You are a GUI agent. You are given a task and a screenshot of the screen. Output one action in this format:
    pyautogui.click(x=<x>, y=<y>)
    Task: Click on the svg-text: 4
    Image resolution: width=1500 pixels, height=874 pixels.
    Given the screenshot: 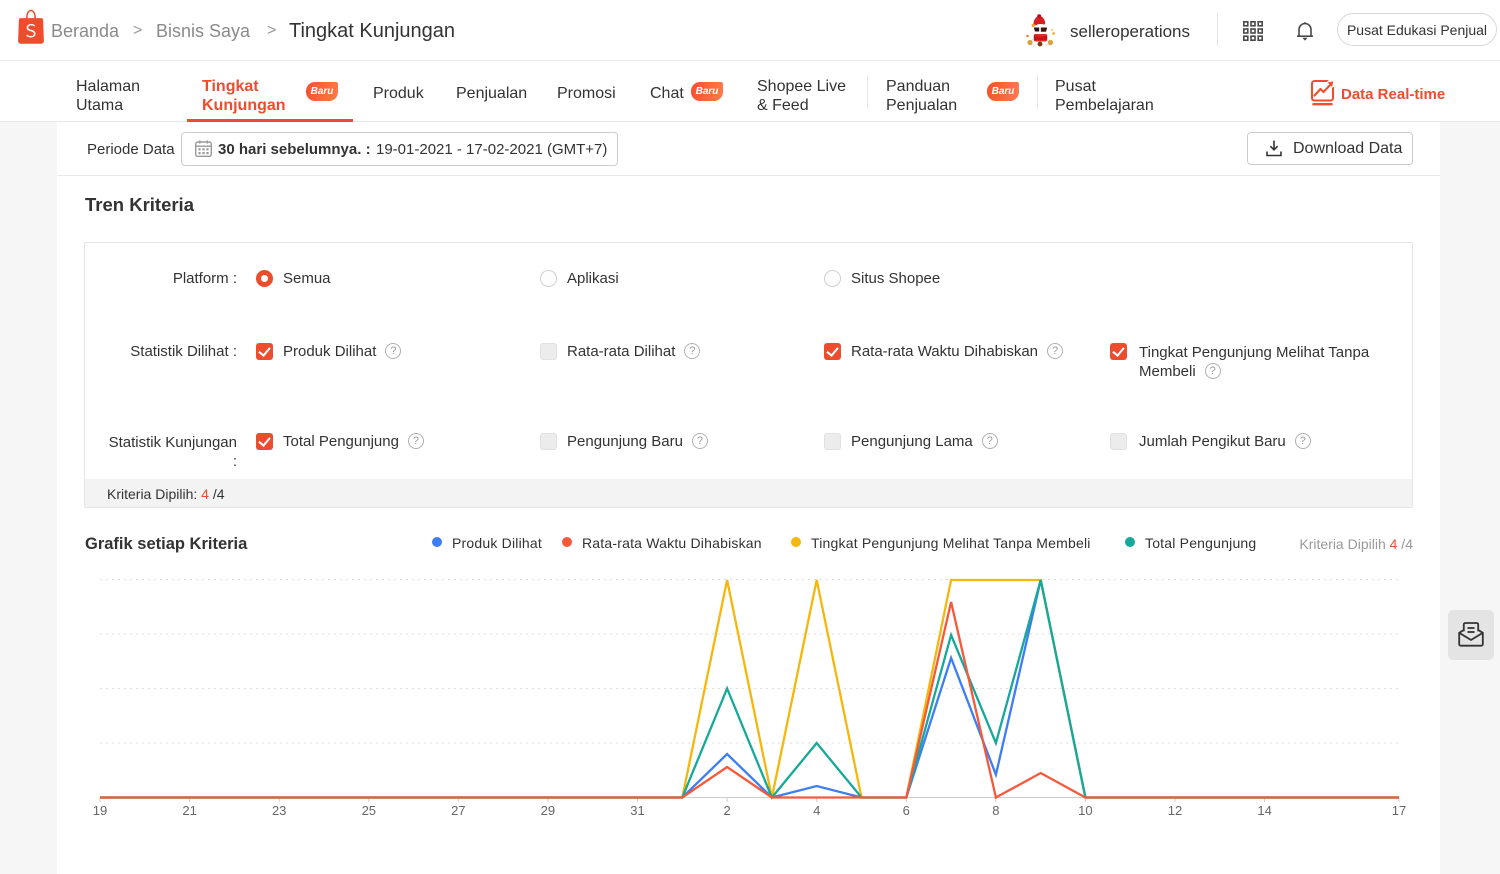 What is the action you would take?
    pyautogui.click(x=816, y=810)
    